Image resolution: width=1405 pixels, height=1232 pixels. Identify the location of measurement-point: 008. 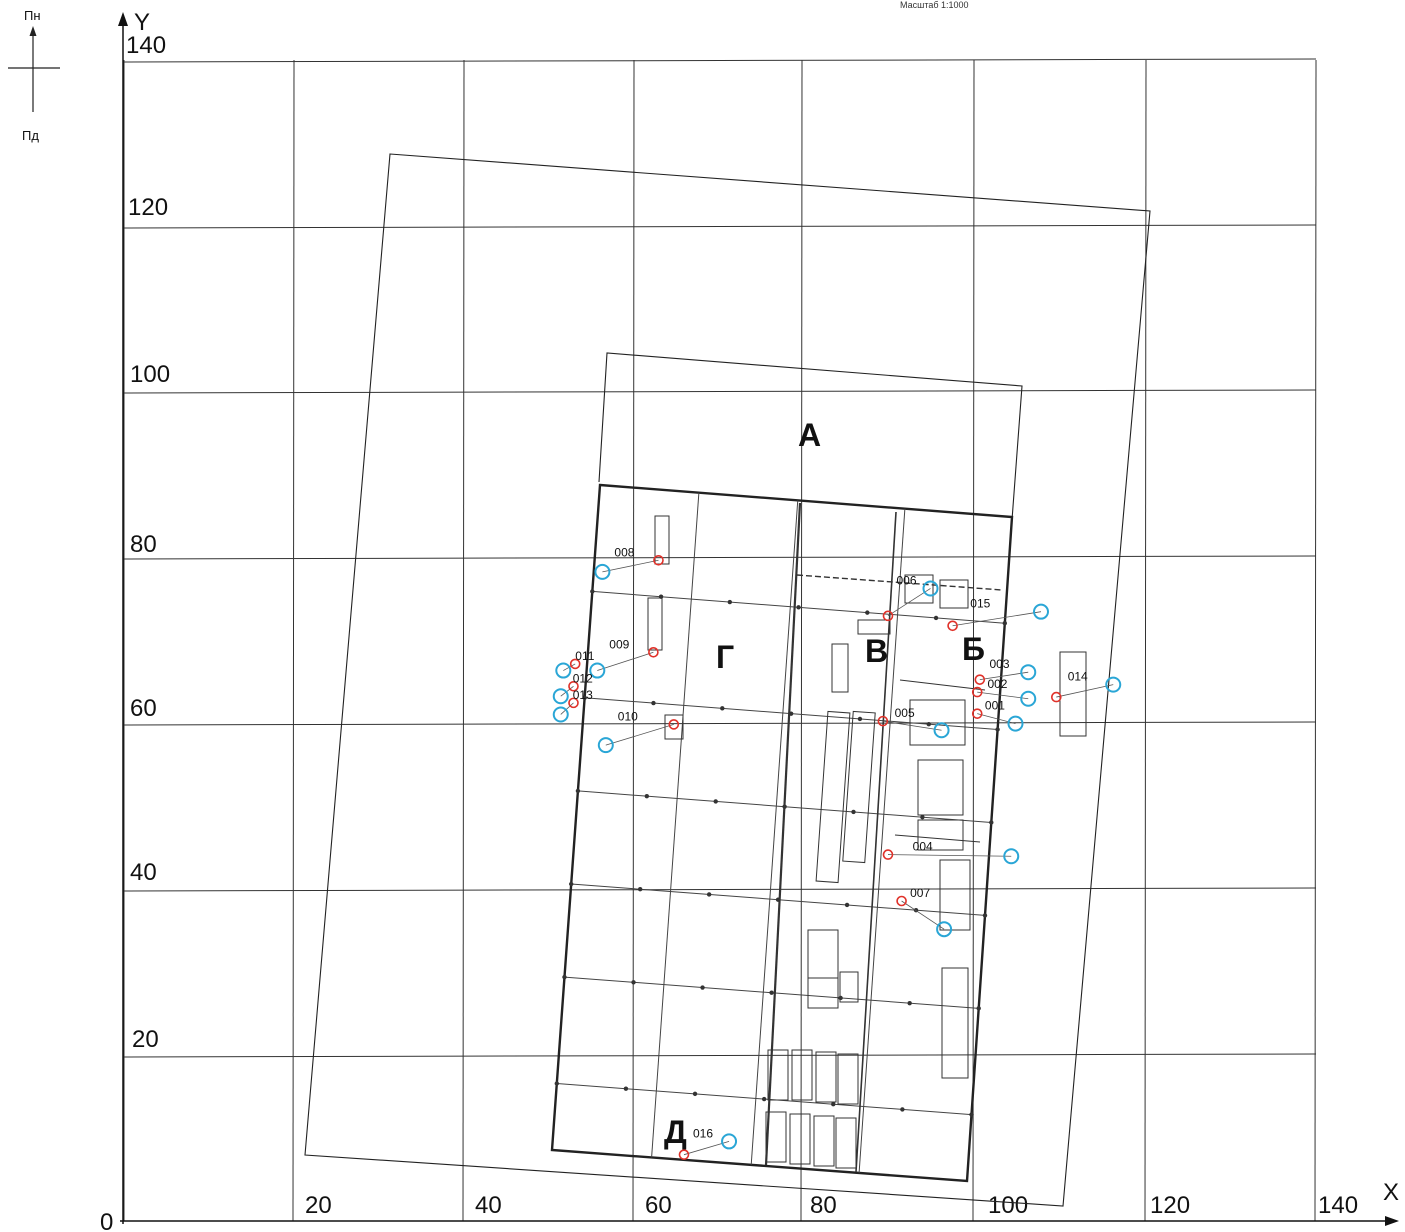
(629, 562).